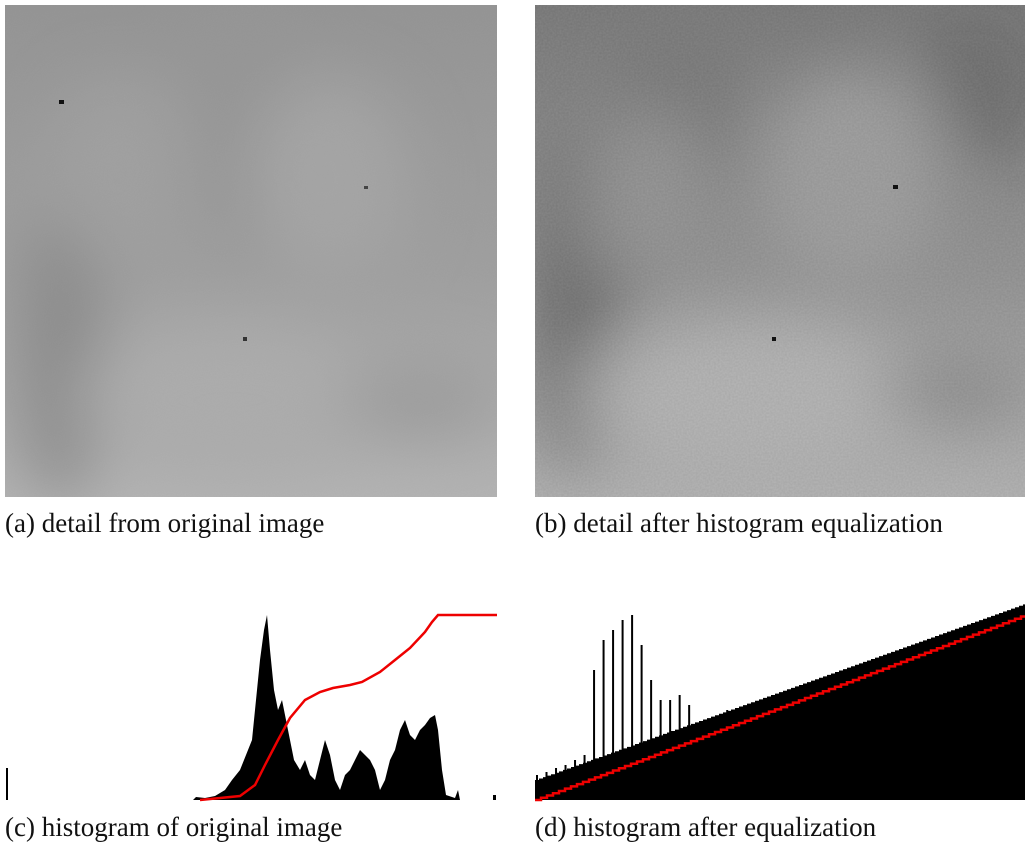 The height and width of the screenshot is (846, 1025). I want to click on caption: (c) histogram of original image, so click(173, 827).